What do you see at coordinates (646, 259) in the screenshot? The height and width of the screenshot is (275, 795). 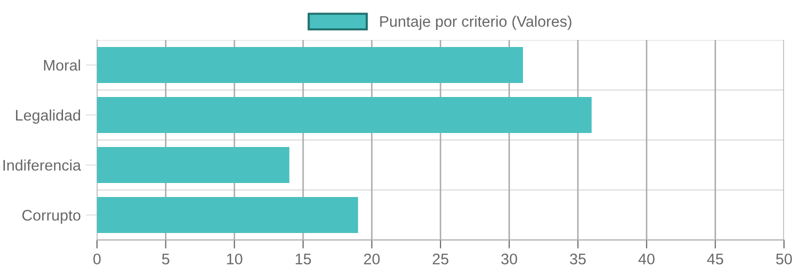 I see `x-tick-label: 40` at bounding box center [646, 259].